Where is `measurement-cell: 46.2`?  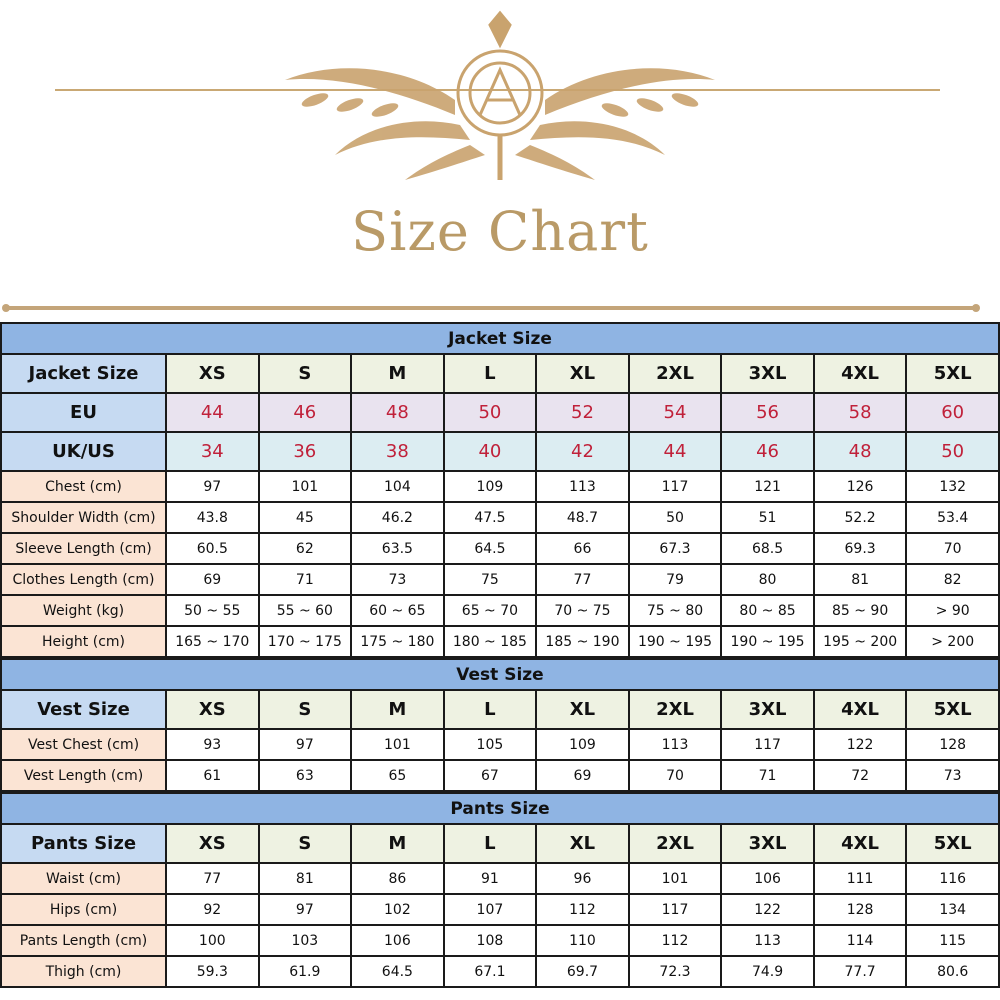 measurement-cell: 46.2 is located at coordinates (397, 517).